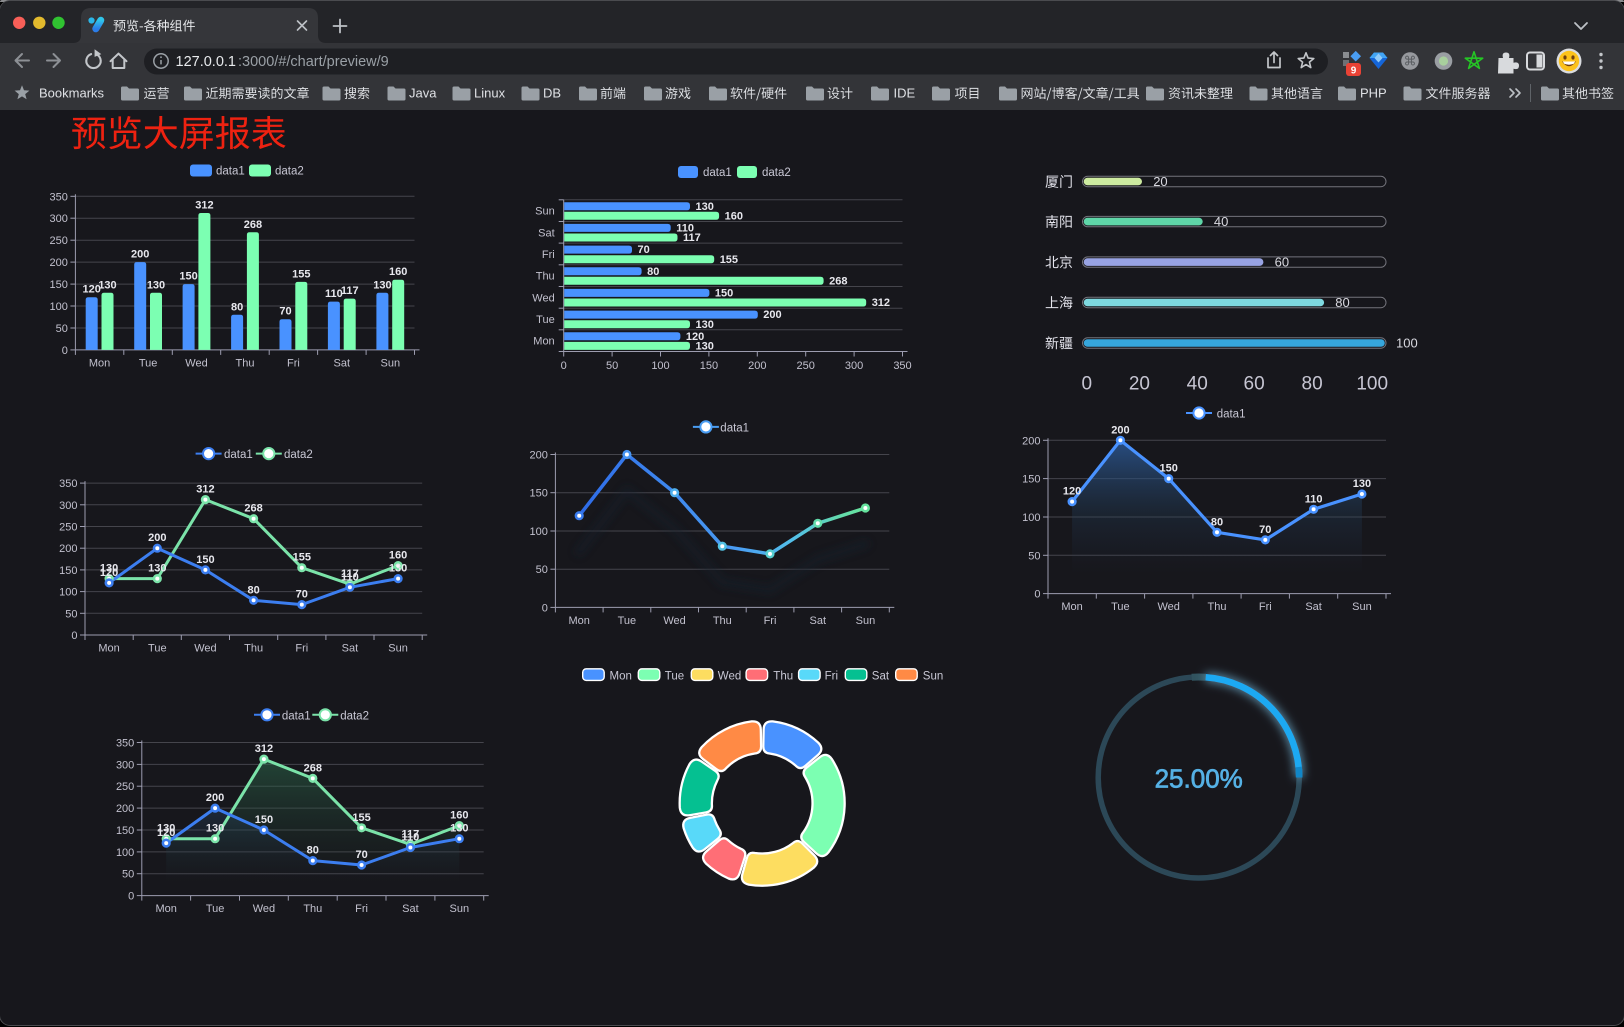  Describe the element at coordinates (59, 197) in the screenshot. I see `svg-text: 350` at that location.